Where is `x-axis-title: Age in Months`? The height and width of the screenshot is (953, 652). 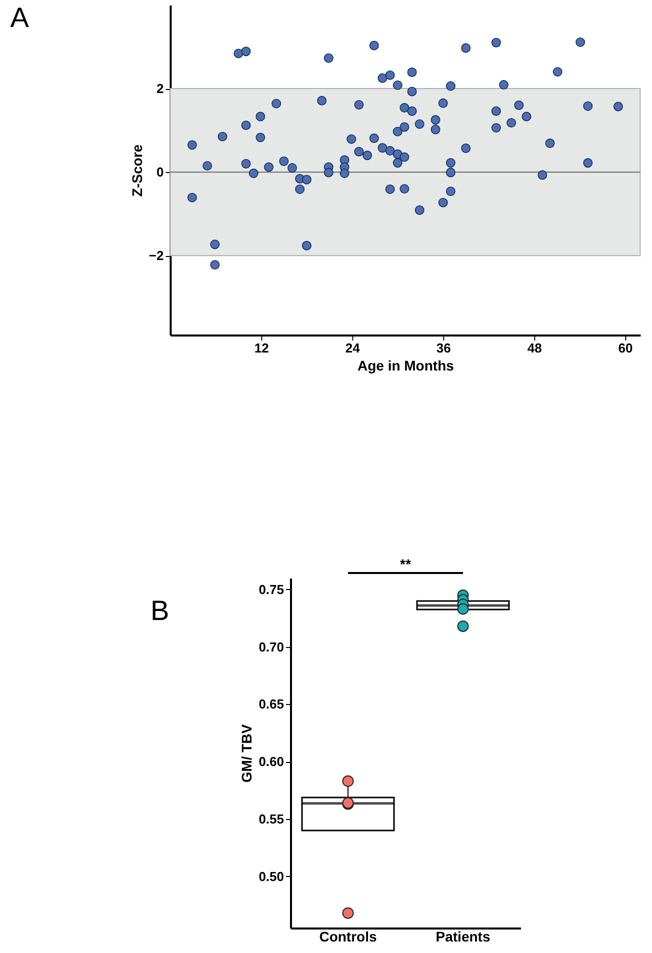
x-axis-title: Age in Months is located at coordinates (405, 366).